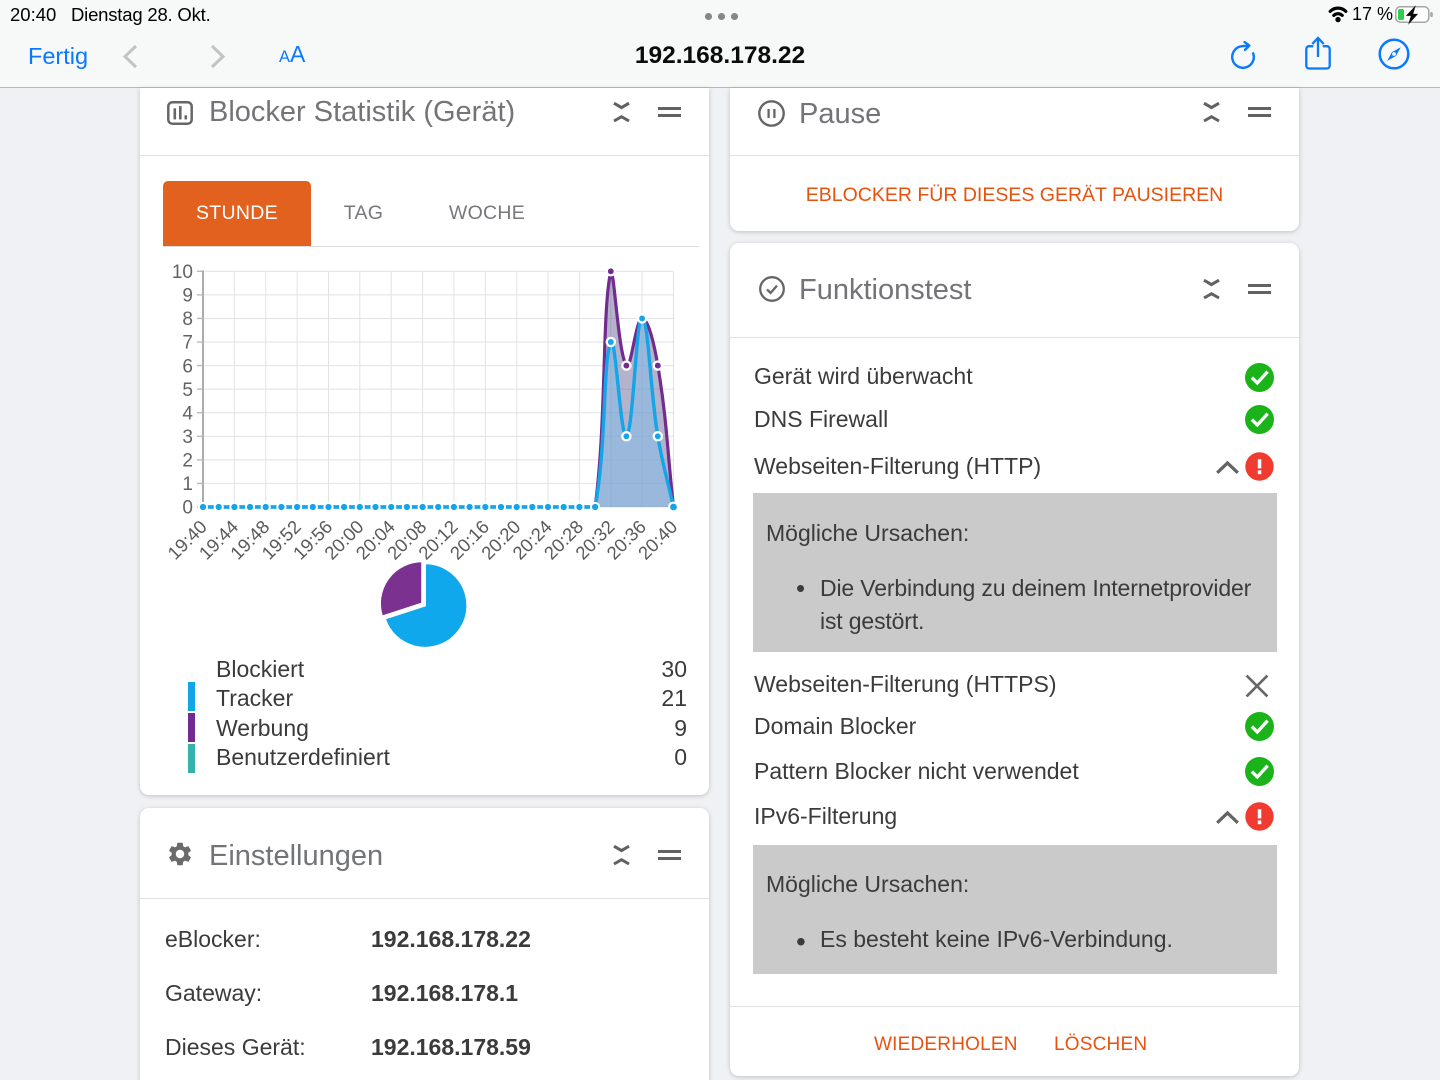  I want to click on svg-text: 0, so click(187, 508).